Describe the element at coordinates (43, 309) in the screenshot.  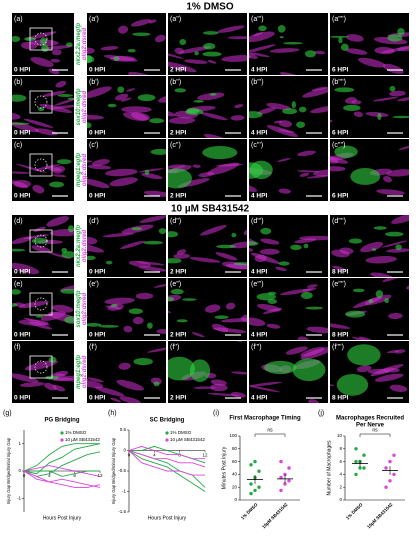
I see `micrograph: (e) 0 HPI` at that location.